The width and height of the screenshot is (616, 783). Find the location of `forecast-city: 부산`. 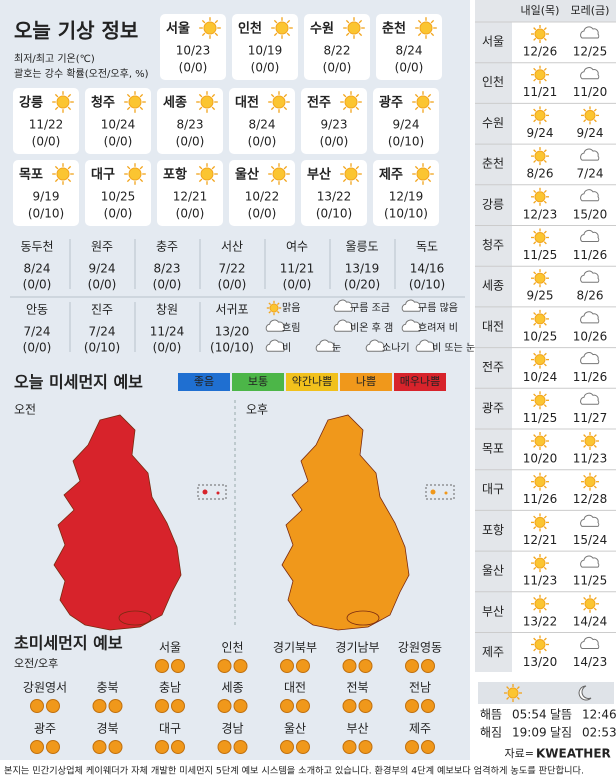

forecast-city: 부산 is located at coordinates (493, 611).